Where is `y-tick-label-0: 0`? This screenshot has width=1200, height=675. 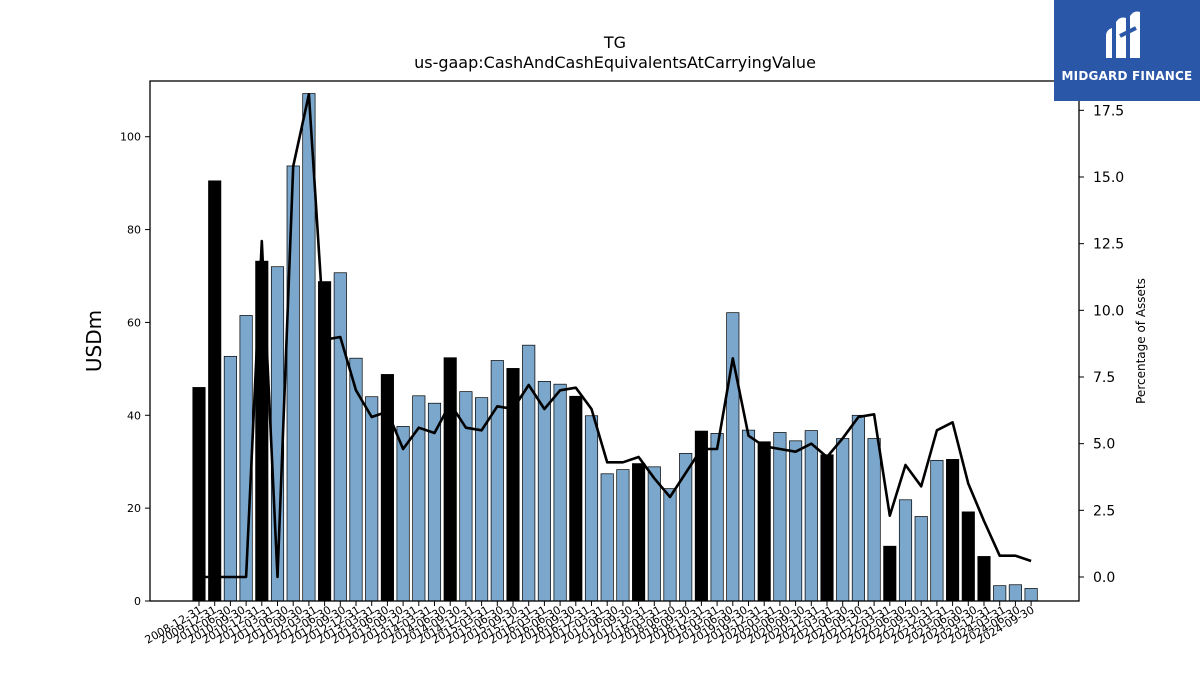
y-tick-label-0: 0 is located at coordinates (137, 601).